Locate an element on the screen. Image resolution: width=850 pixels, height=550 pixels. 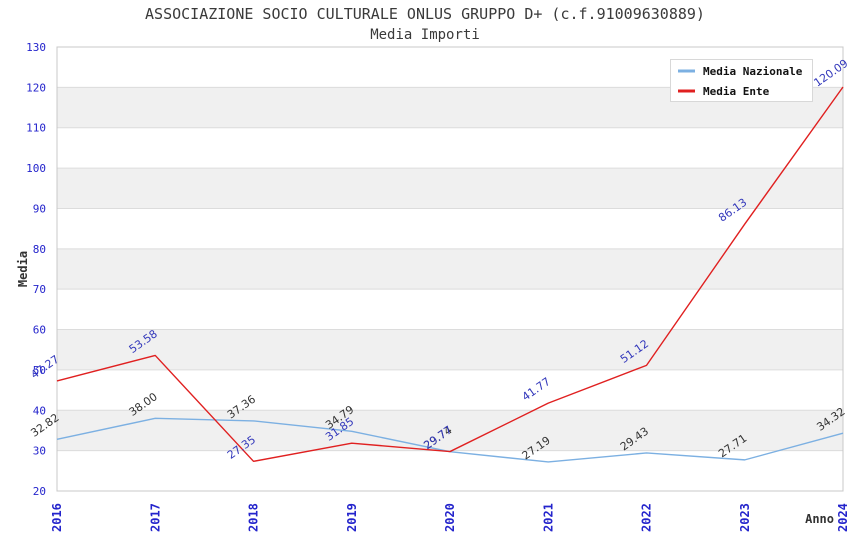
y-tick-label: 80 is located at coordinates (39, 249).